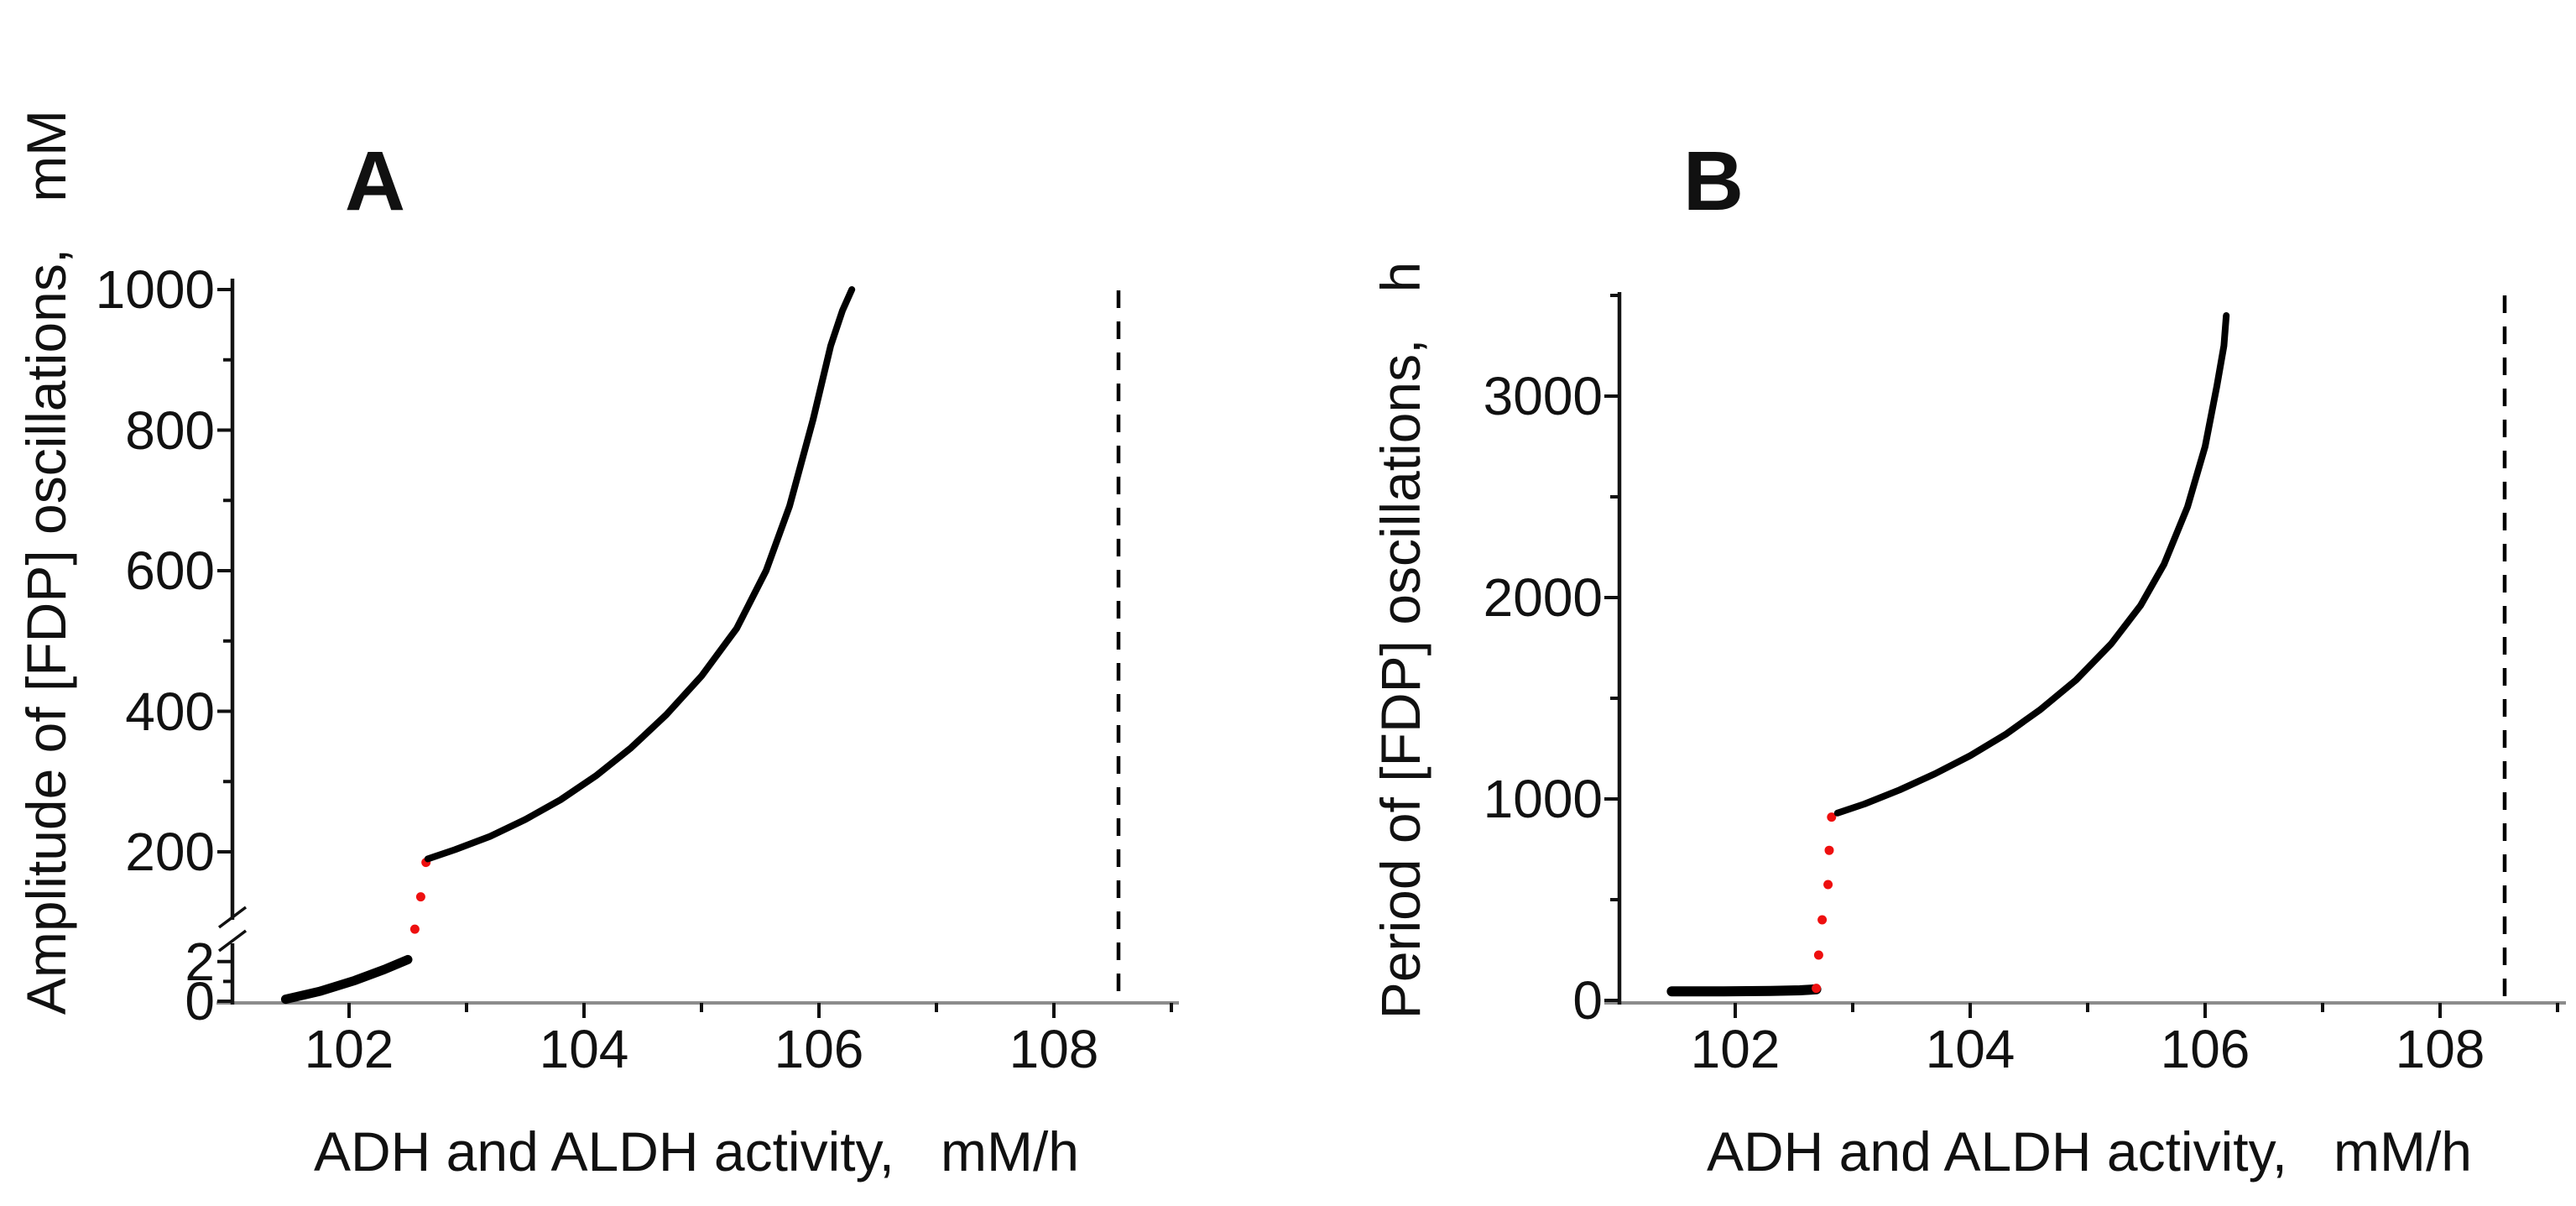 This screenshot has height=1206, width=2576. Describe the element at coordinates (1587, 1001) in the screenshot. I see `panel-b-y-tick-label: 0` at that location.